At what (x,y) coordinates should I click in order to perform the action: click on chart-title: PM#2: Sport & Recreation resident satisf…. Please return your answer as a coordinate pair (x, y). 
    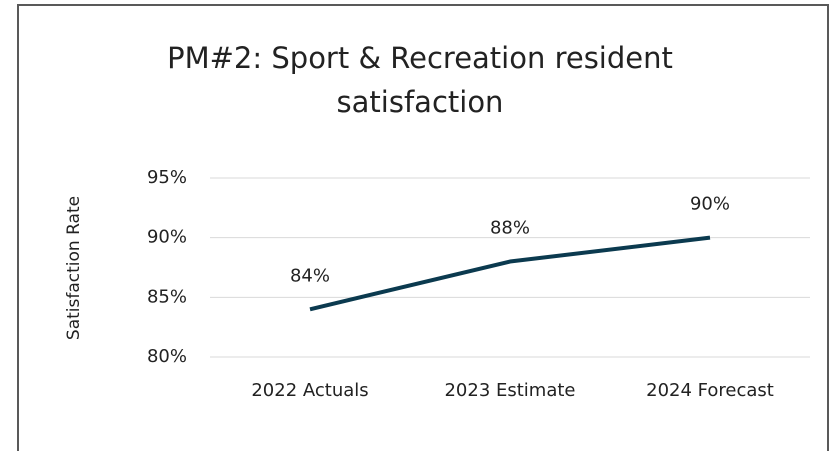
    Looking at the image, I should click on (420, 80).